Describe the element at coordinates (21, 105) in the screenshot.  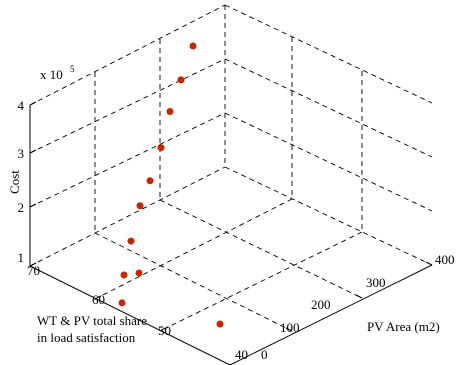
I see `z-tick-label: 4` at that location.